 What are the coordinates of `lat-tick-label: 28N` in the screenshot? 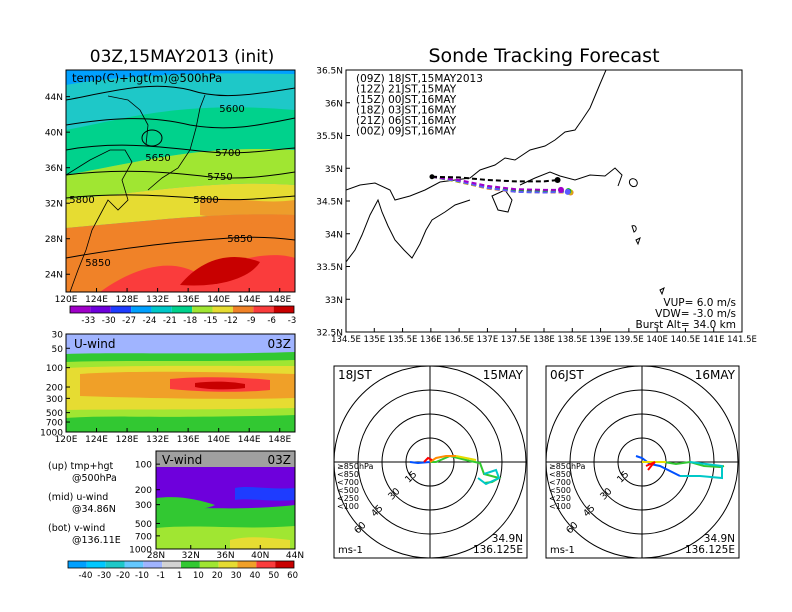 It's located at (54, 240).